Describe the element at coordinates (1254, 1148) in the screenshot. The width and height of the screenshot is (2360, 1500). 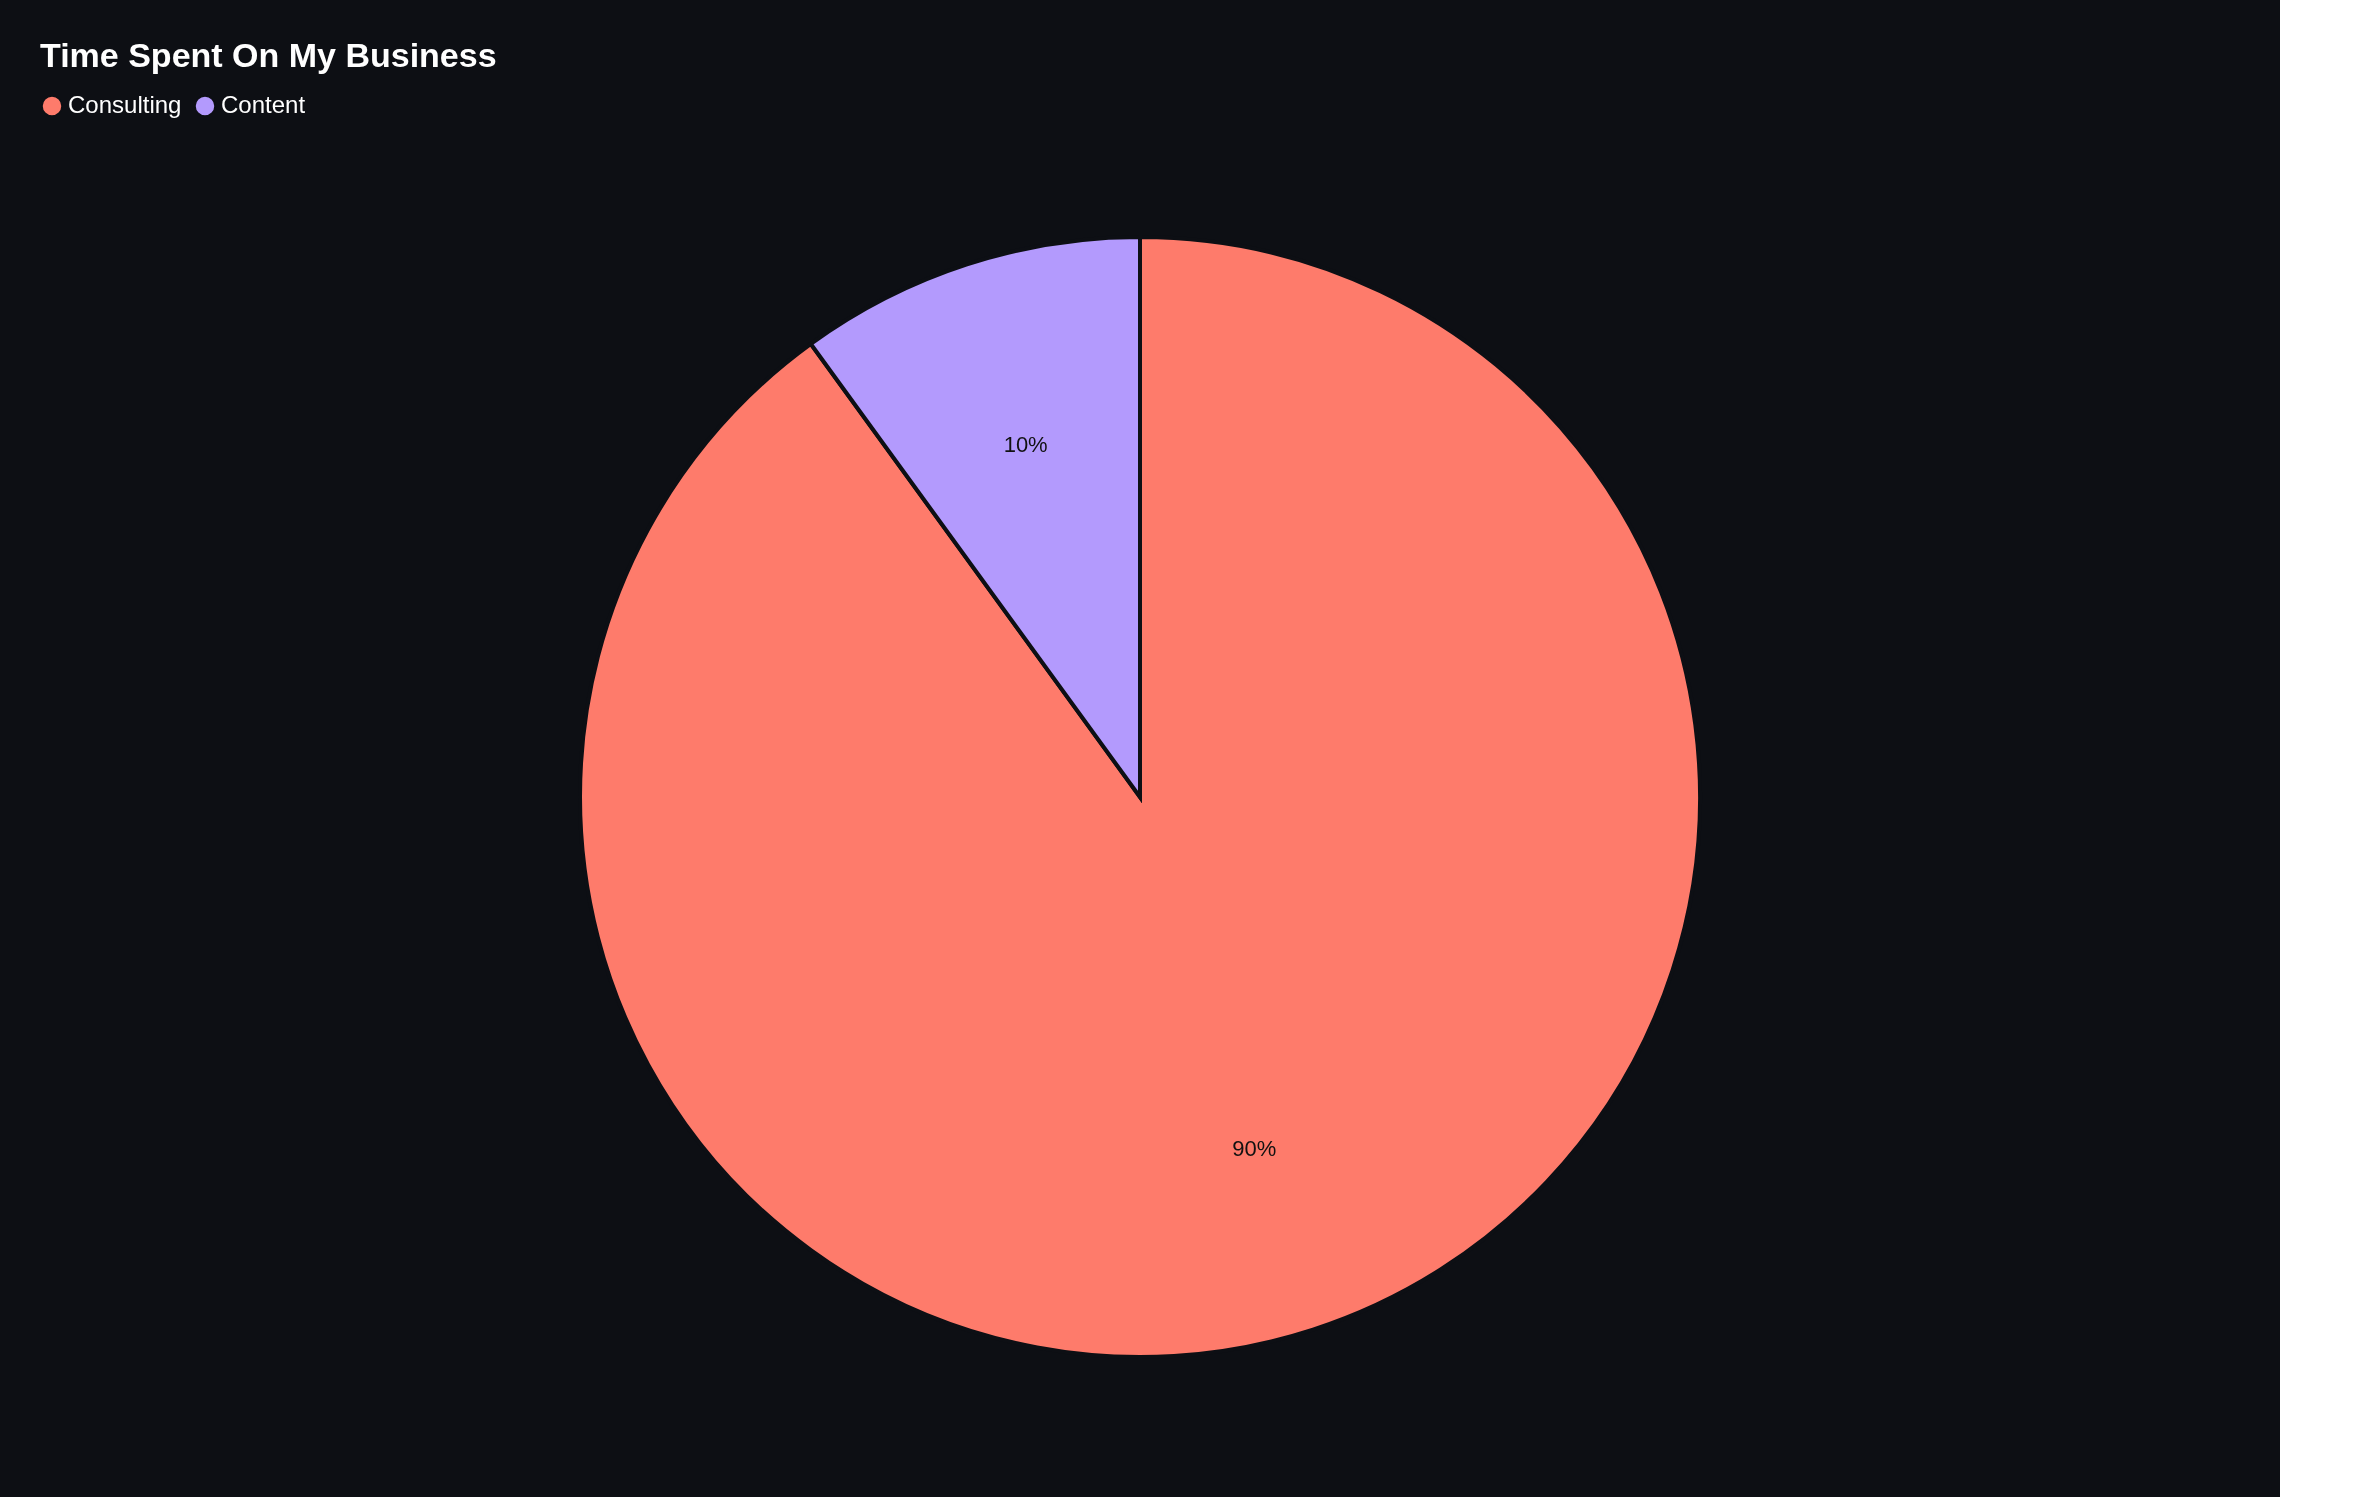
I see `data-label: 90%` at that location.